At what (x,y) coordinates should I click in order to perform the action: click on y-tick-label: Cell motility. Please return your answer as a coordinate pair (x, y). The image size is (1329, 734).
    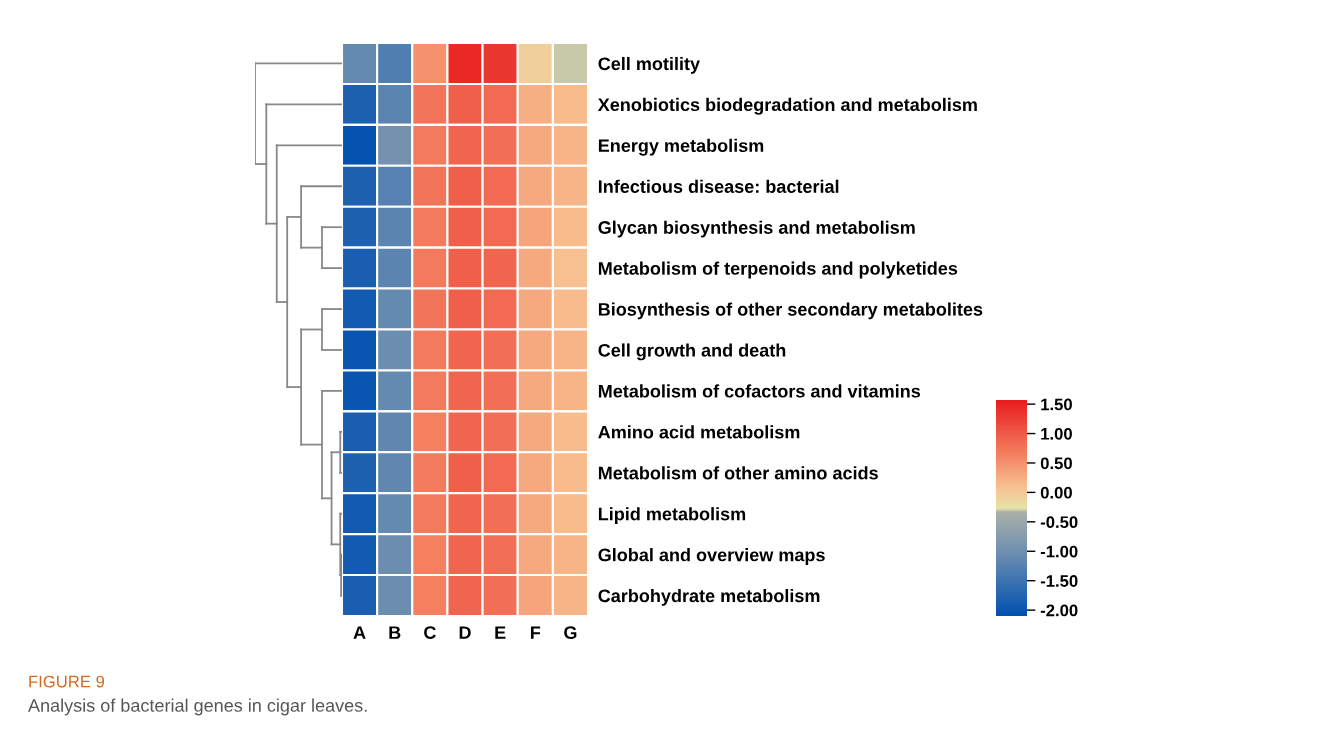
    Looking at the image, I should click on (649, 65).